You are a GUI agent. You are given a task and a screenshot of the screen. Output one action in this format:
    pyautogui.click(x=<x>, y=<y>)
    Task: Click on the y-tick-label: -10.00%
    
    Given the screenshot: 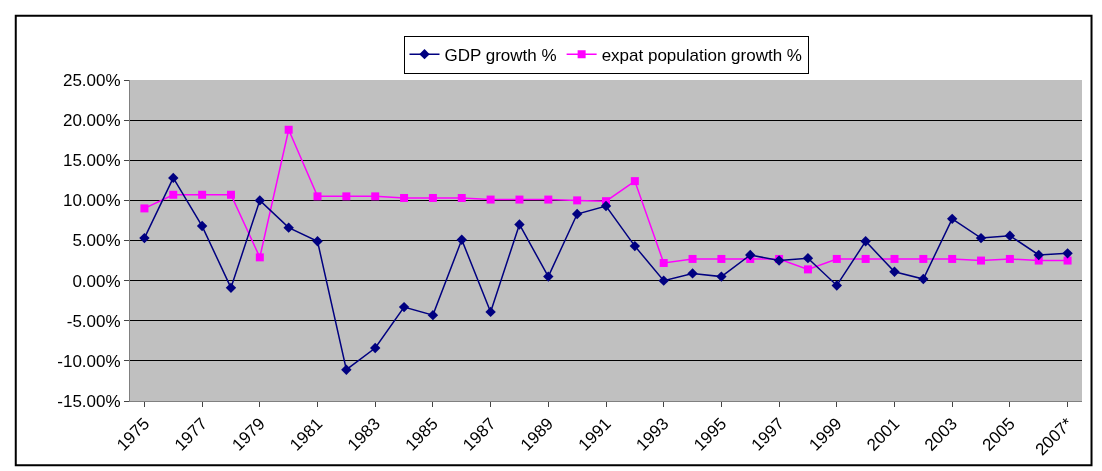 What is the action you would take?
    pyautogui.click(x=89, y=361)
    